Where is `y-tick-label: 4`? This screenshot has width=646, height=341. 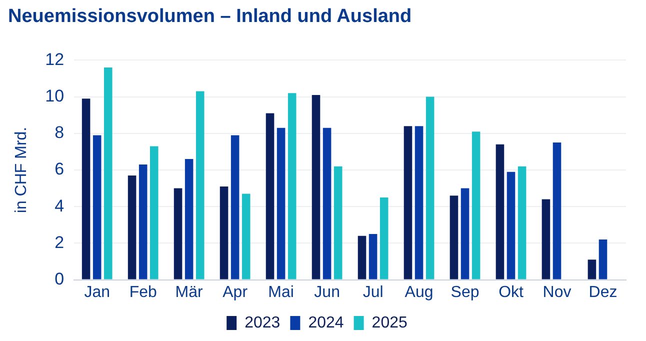 y-tick-label: 4 is located at coordinates (59, 206).